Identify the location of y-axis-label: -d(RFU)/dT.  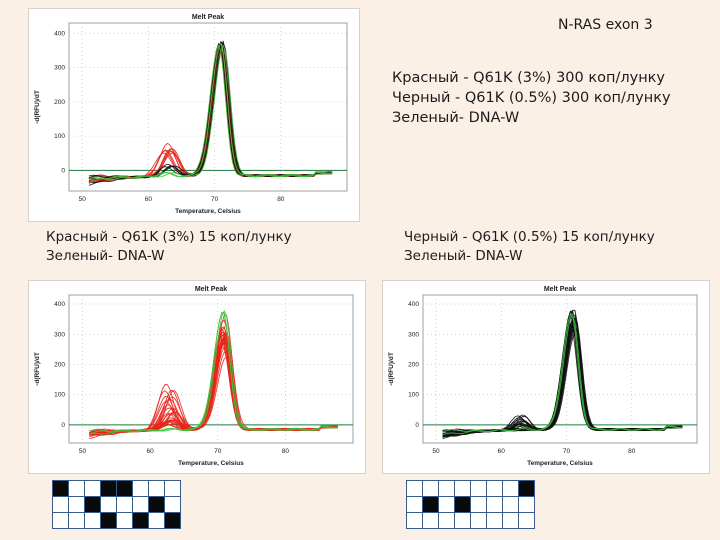
(37, 107).